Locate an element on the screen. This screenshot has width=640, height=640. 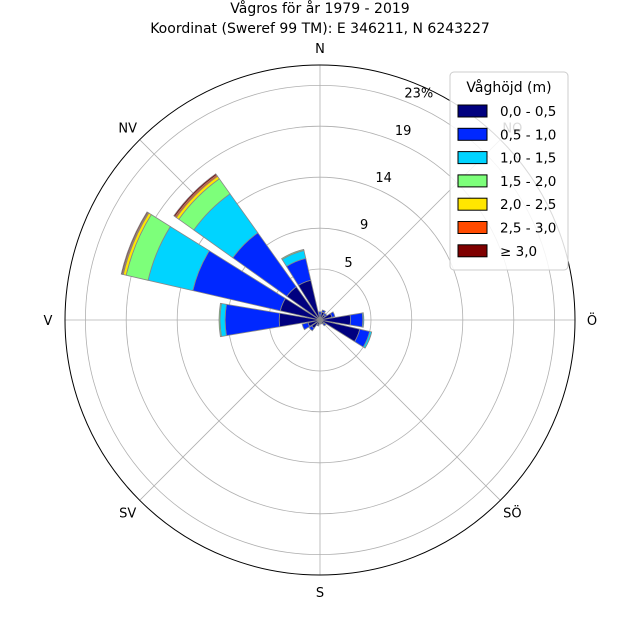
direction-label: N is located at coordinates (320, 49).